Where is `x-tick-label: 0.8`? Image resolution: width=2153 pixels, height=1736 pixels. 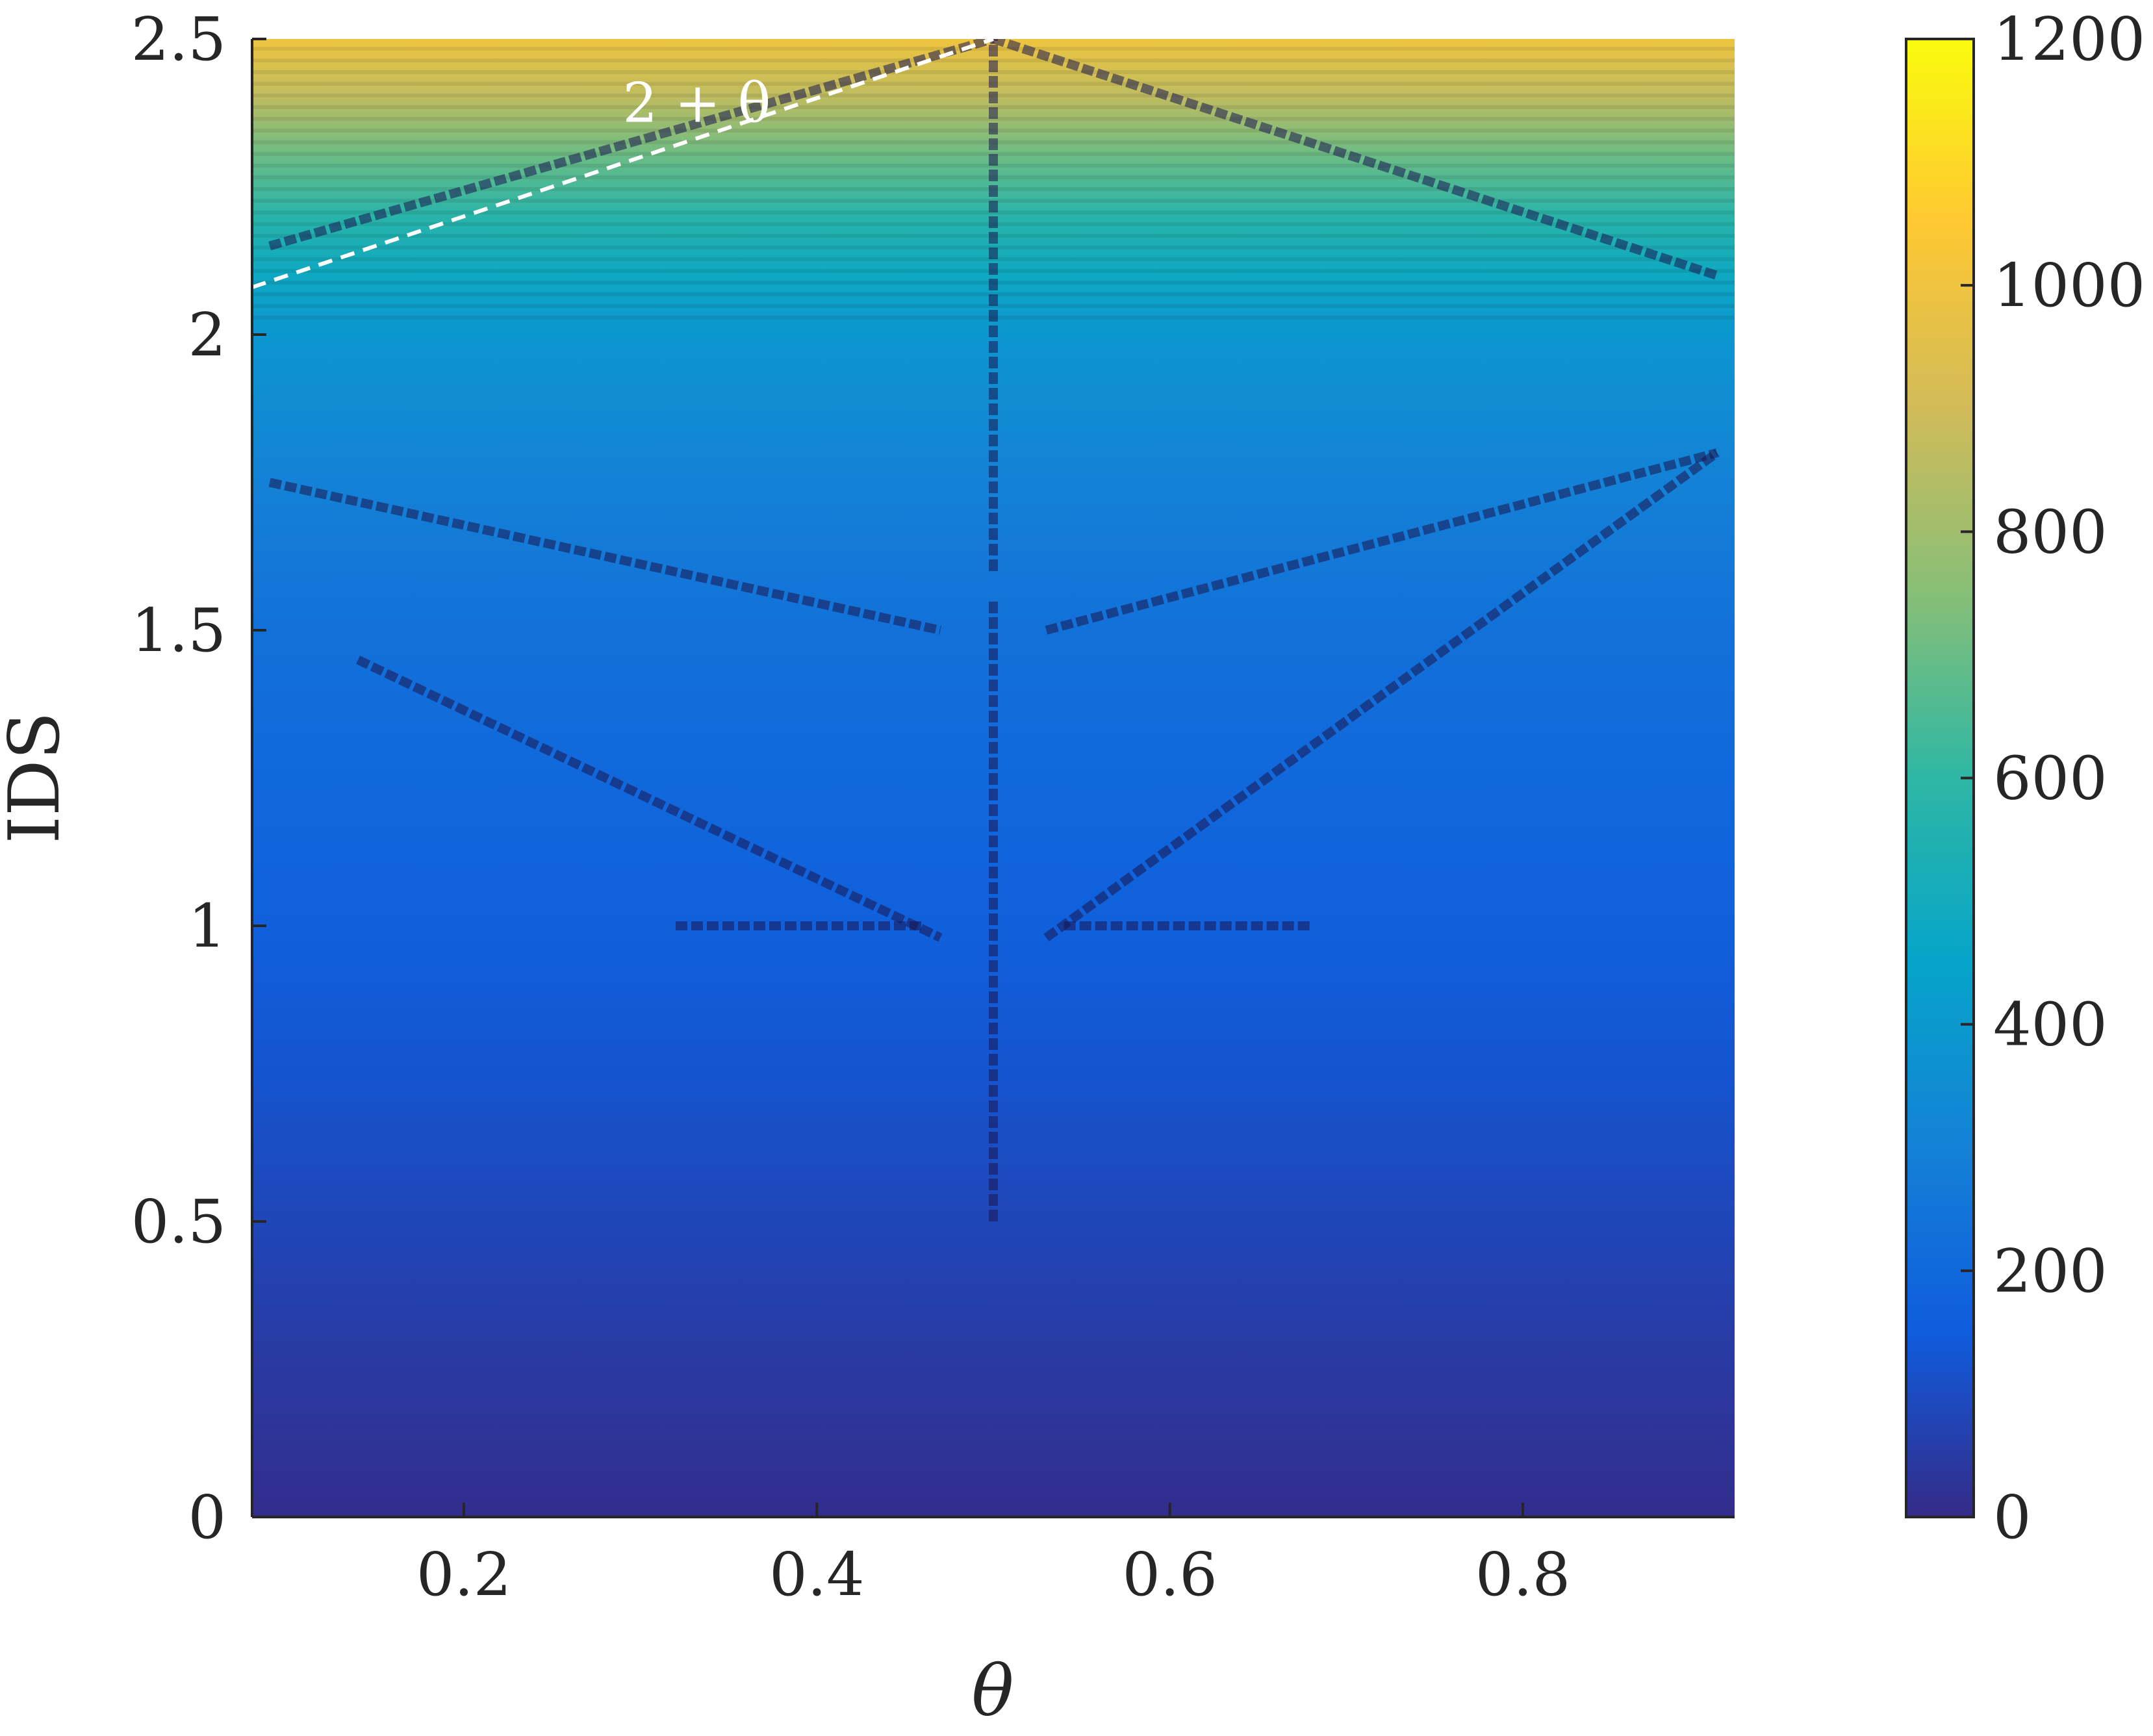
x-tick-label: 0.8 is located at coordinates (1523, 1574).